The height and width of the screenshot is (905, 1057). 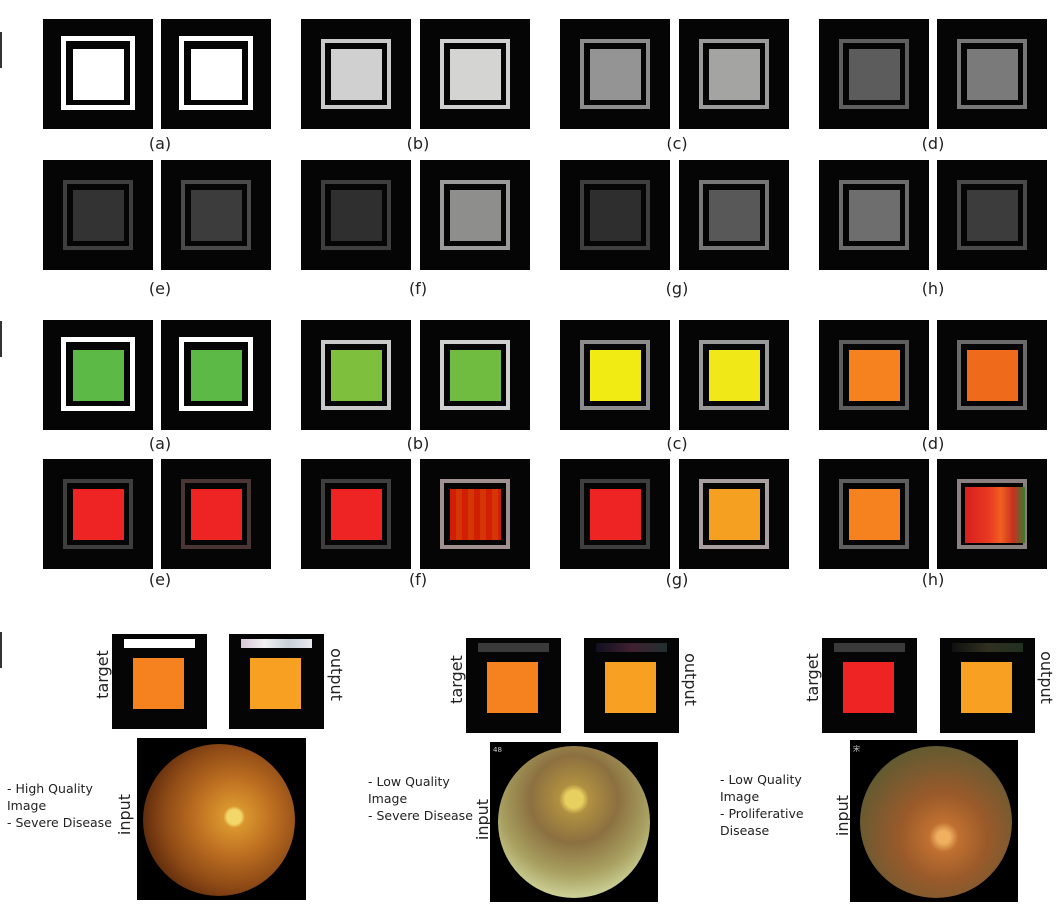 What do you see at coordinates (98, 215) in the screenshot?
I see `gray-e-target` at bounding box center [98, 215].